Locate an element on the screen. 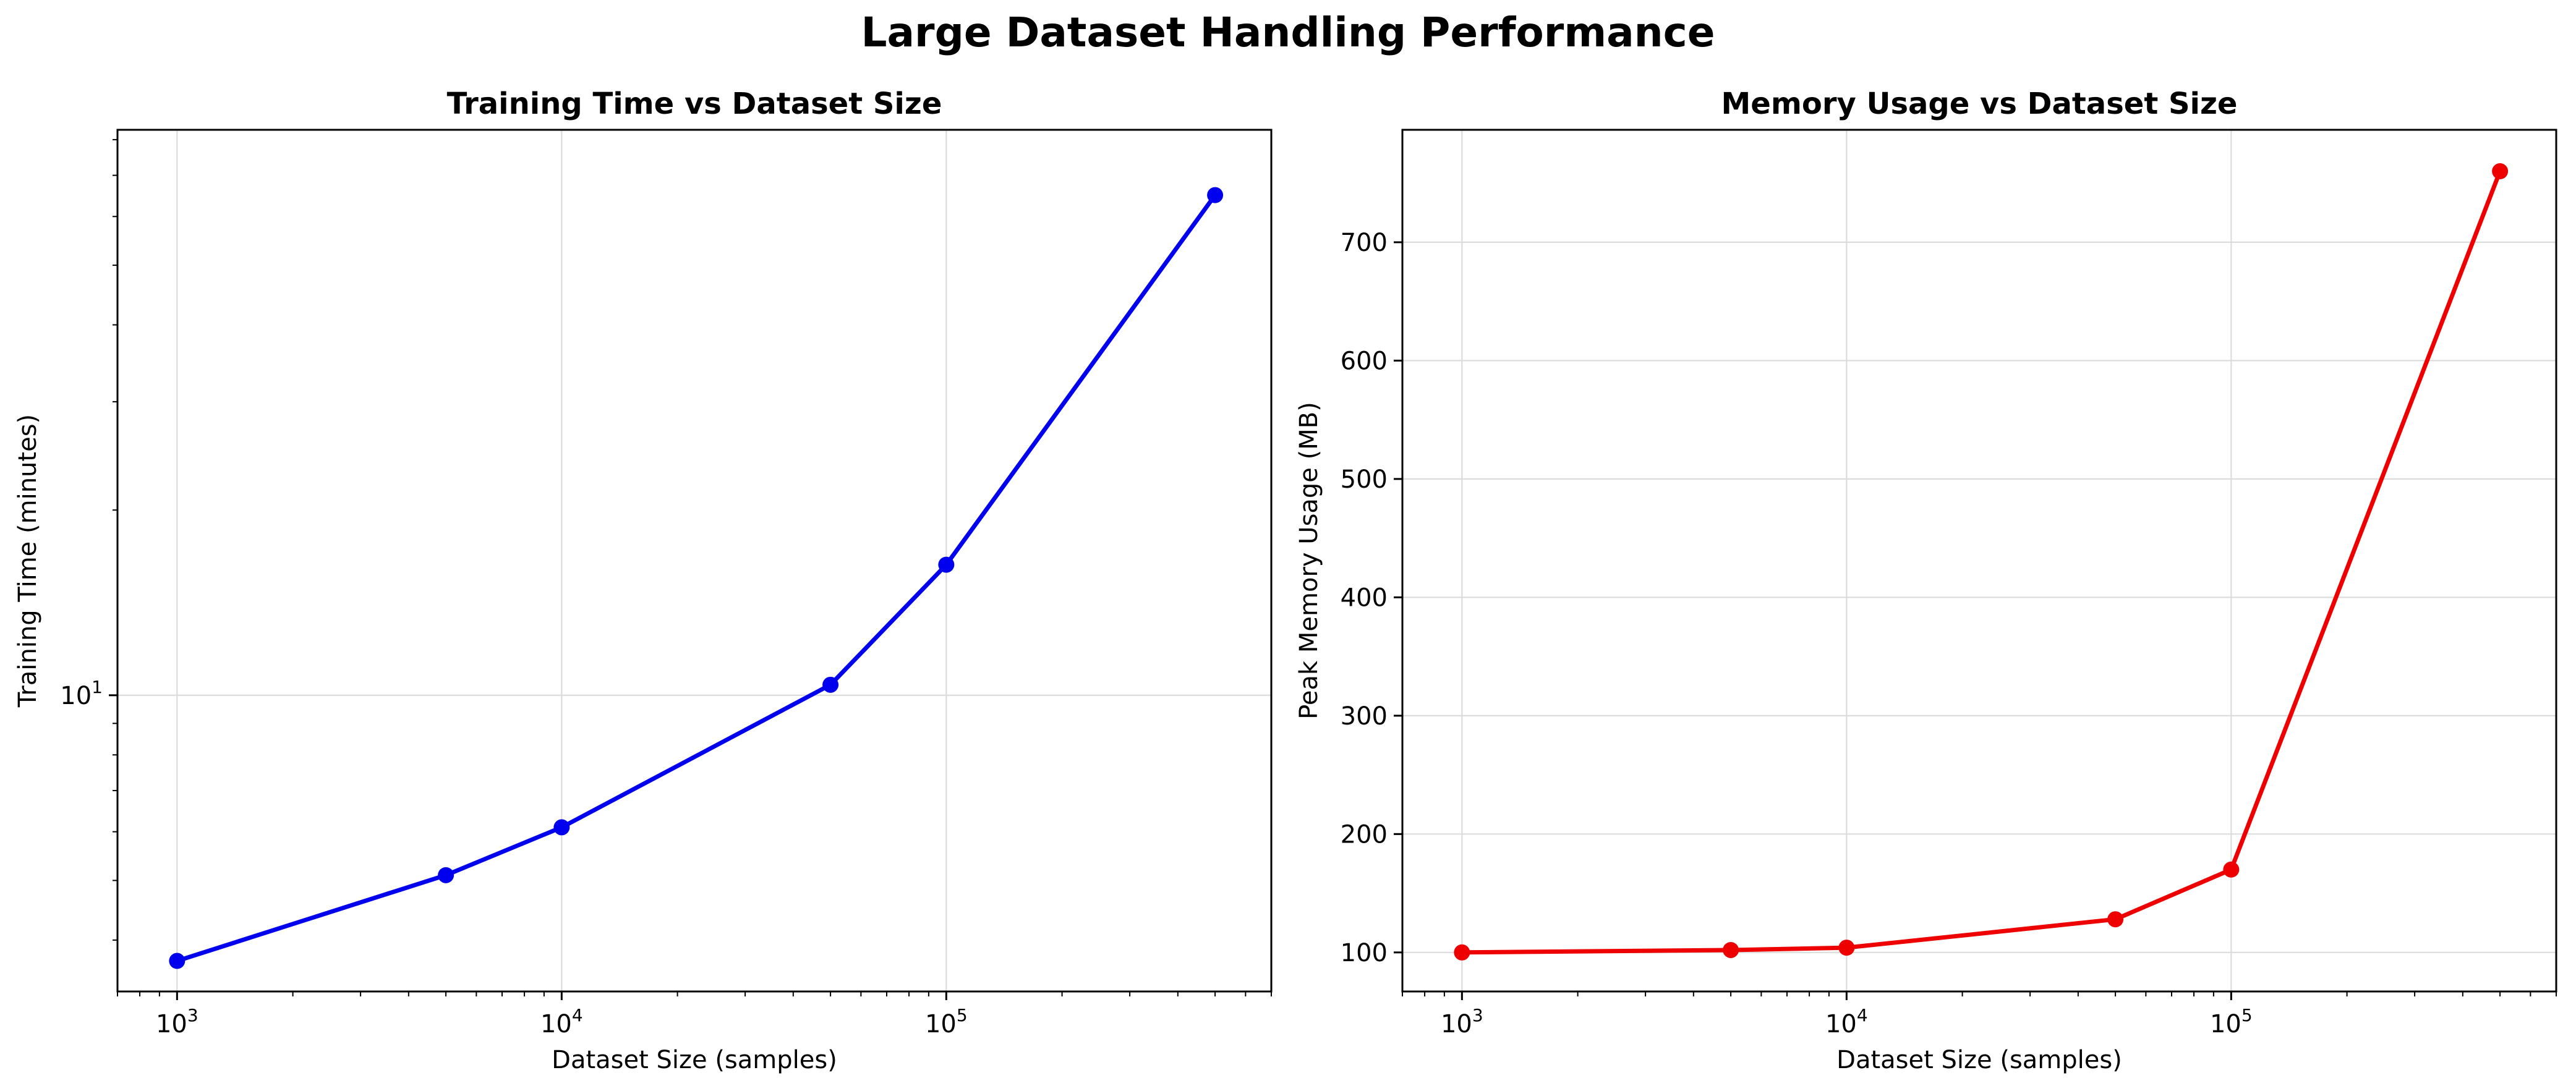 The height and width of the screenshot is (1091, 2576). memory-usage-title: Memory Usage vs Dataset Size is located at coordinates (1979, 104).